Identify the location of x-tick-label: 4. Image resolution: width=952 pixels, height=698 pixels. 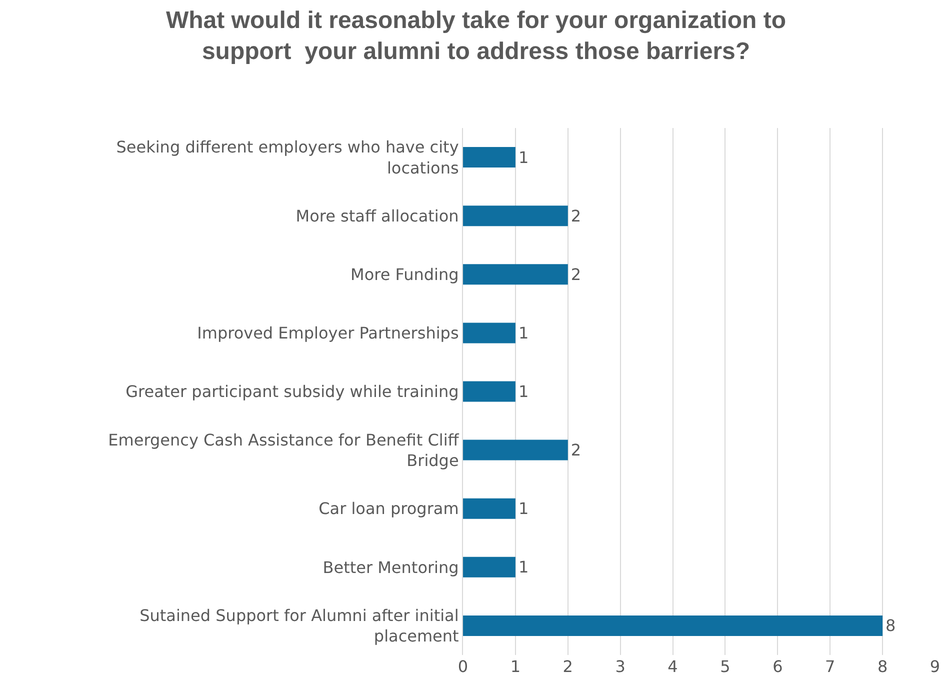
(673, 666).